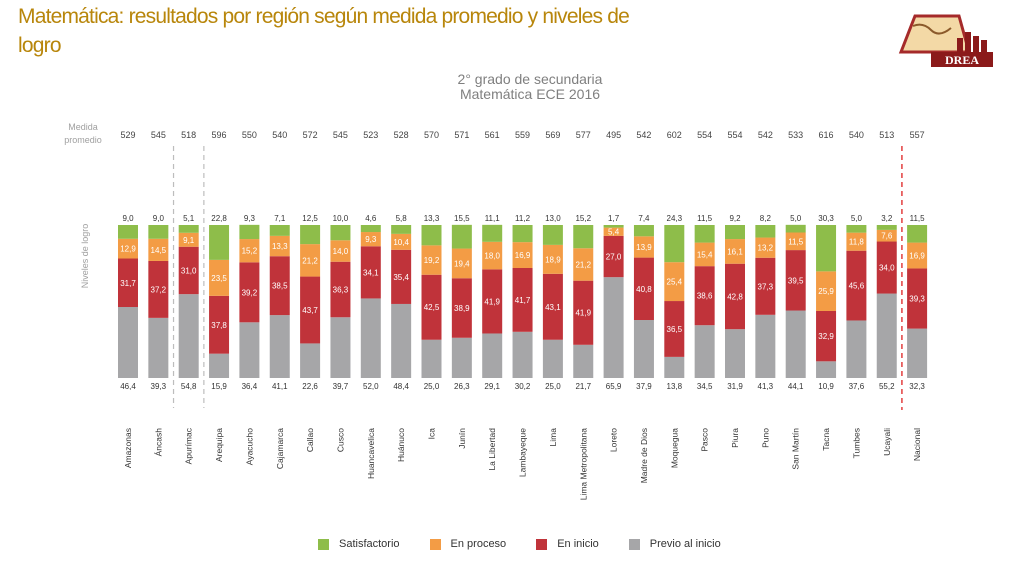 The width and height of the screenshot is (1024, 576). I want to click on data-label: 38,9, so click(462, 308).